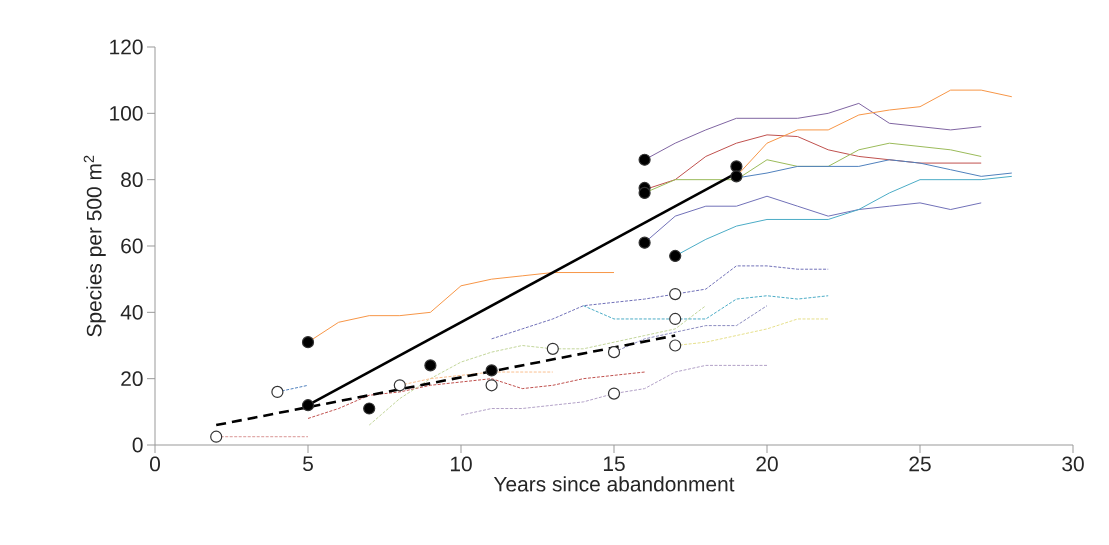  Describe the element at coordinates (1073, 464) in the screenshot. I see `x-tick-label: 30` at that location.